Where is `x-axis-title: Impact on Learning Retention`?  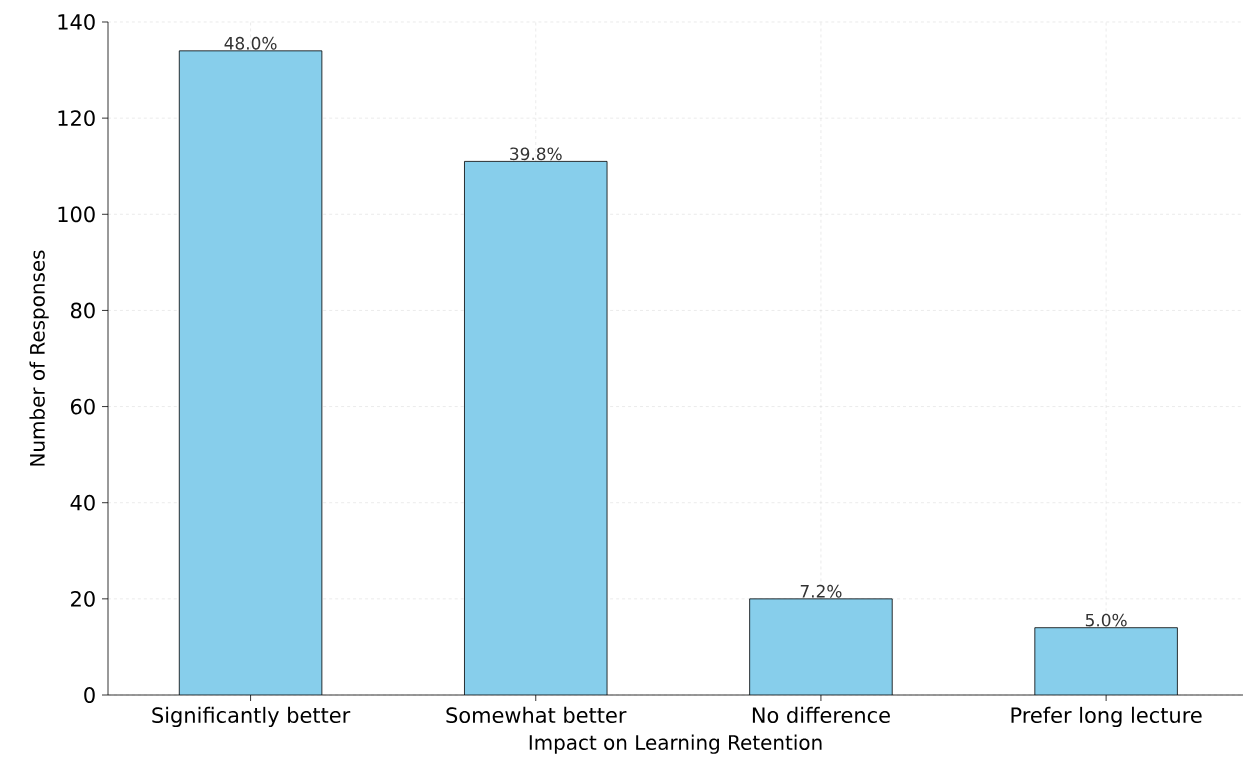 x-axis-title: Impact on Learning Retention is located at coordinates (675, 744).